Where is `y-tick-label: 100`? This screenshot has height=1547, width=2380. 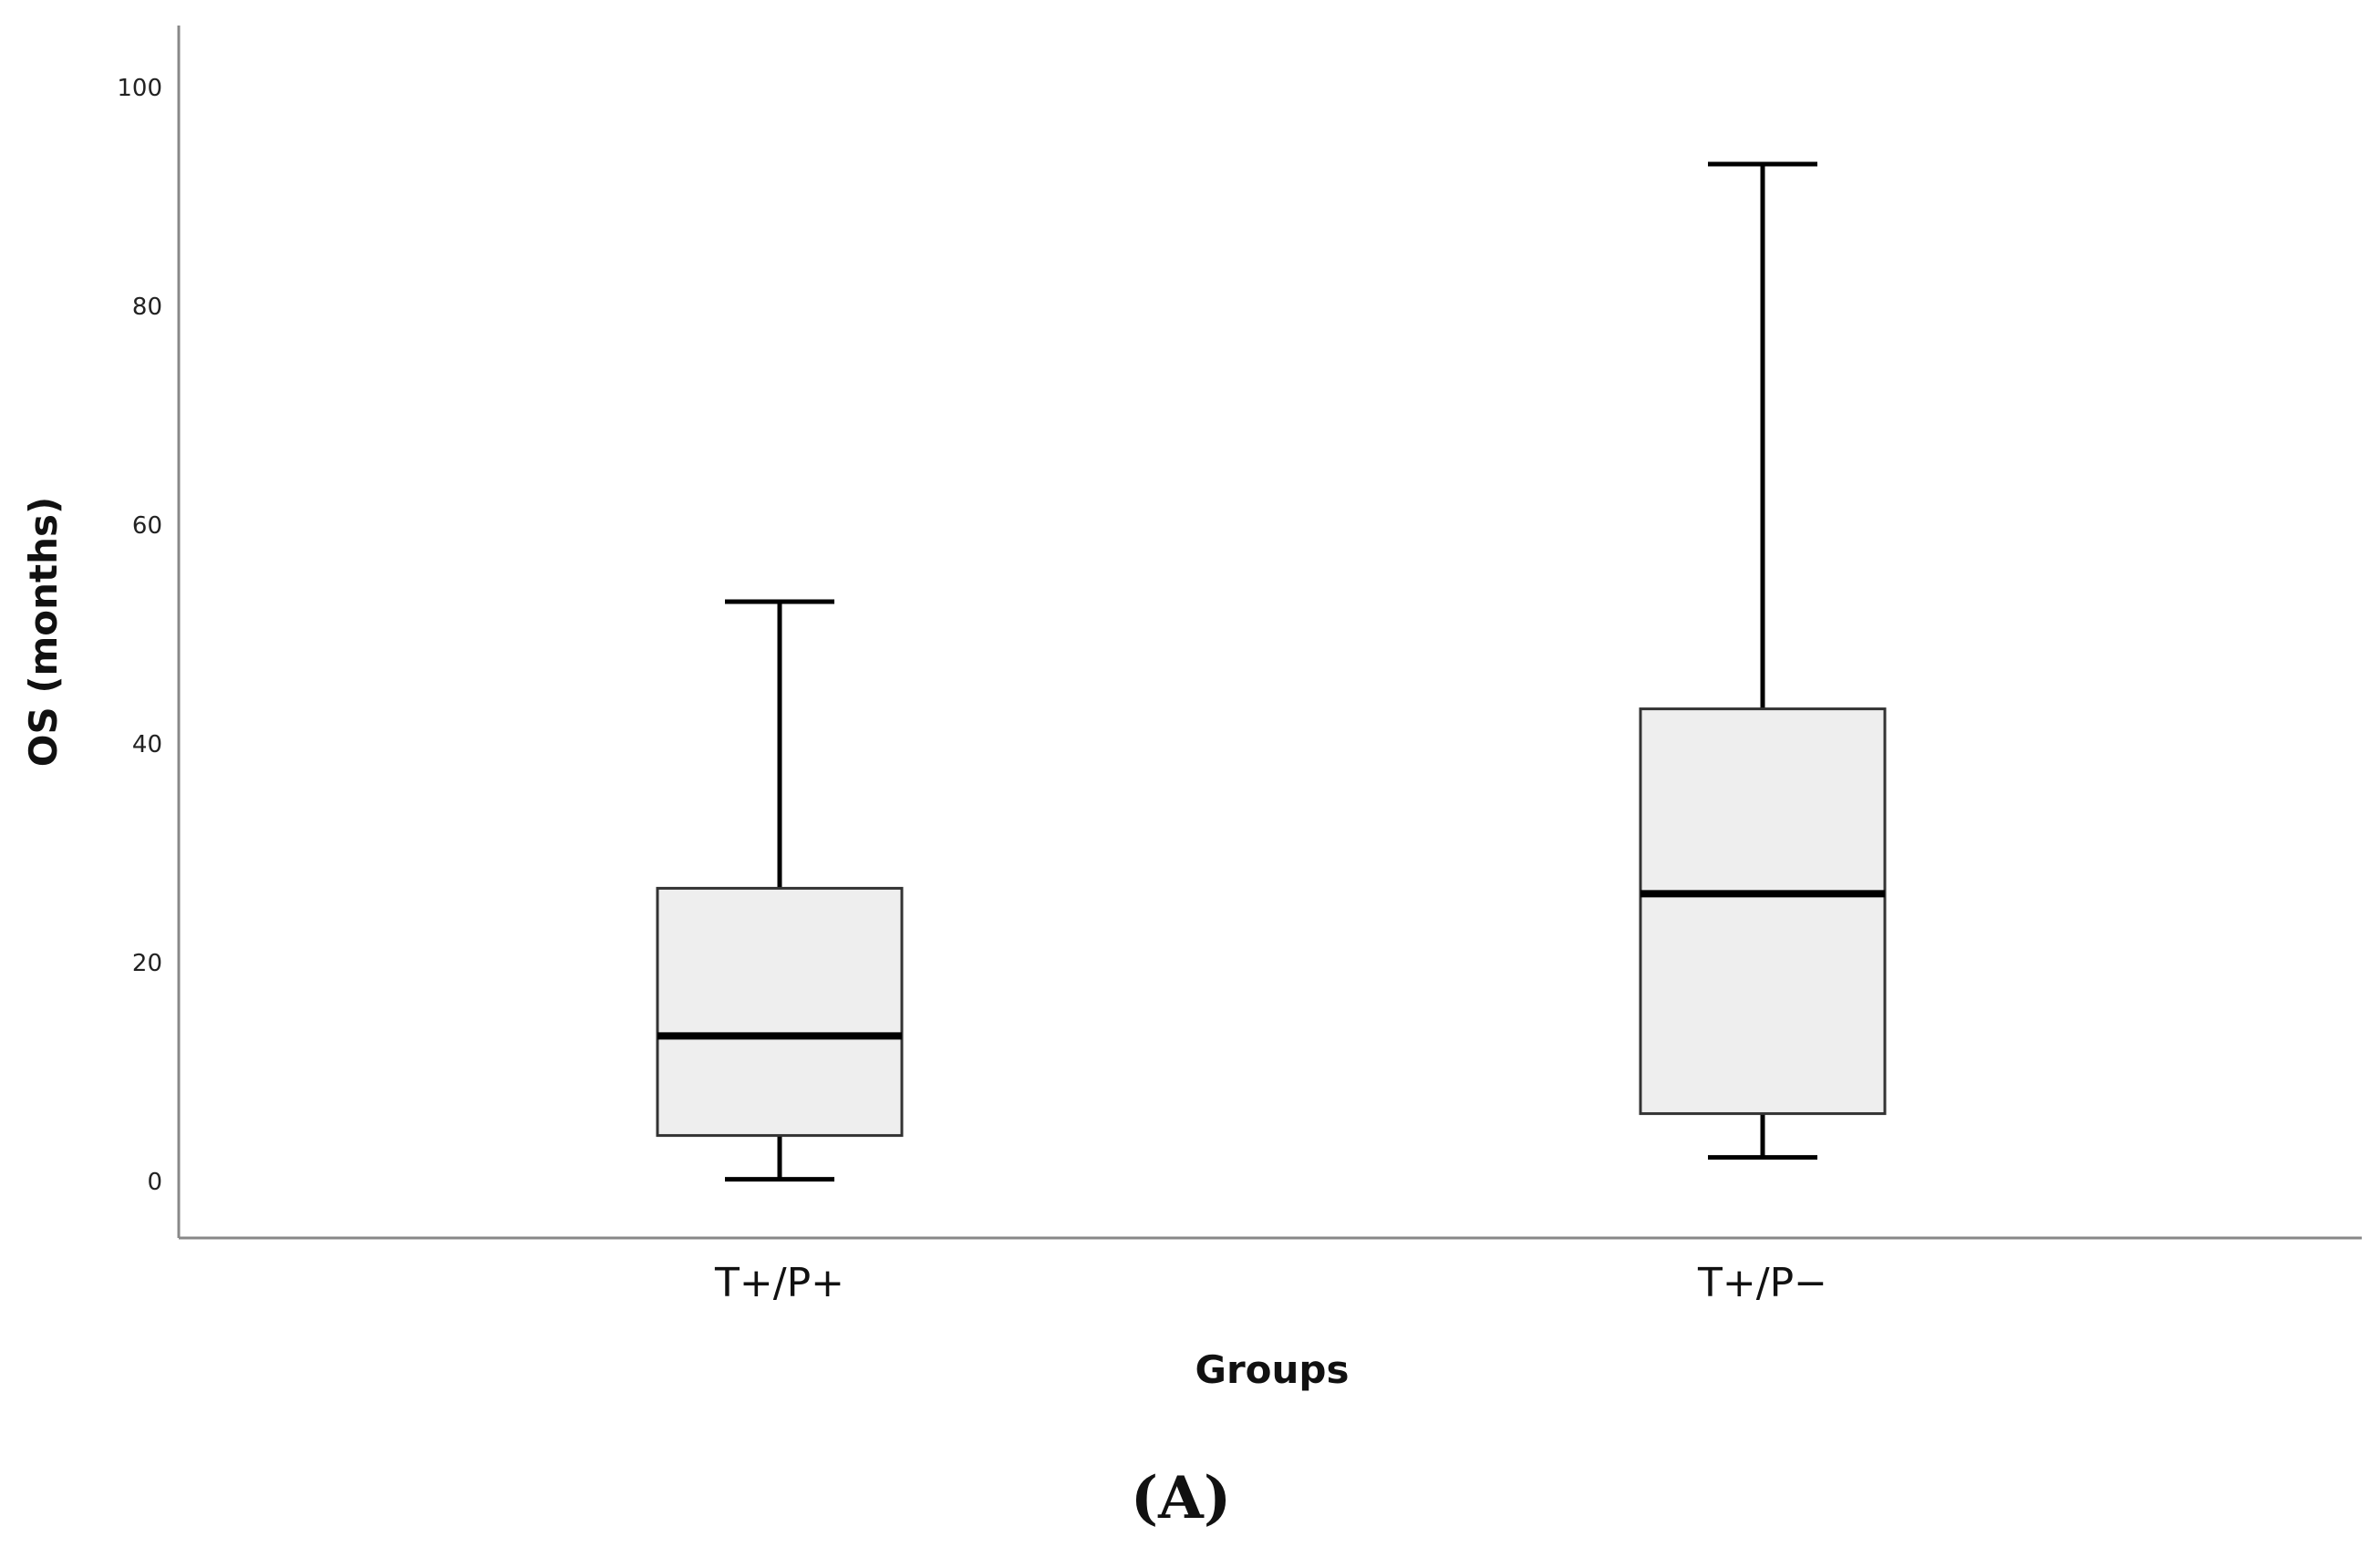 y-tick-label: 100 is located at coordinates (139, 89).